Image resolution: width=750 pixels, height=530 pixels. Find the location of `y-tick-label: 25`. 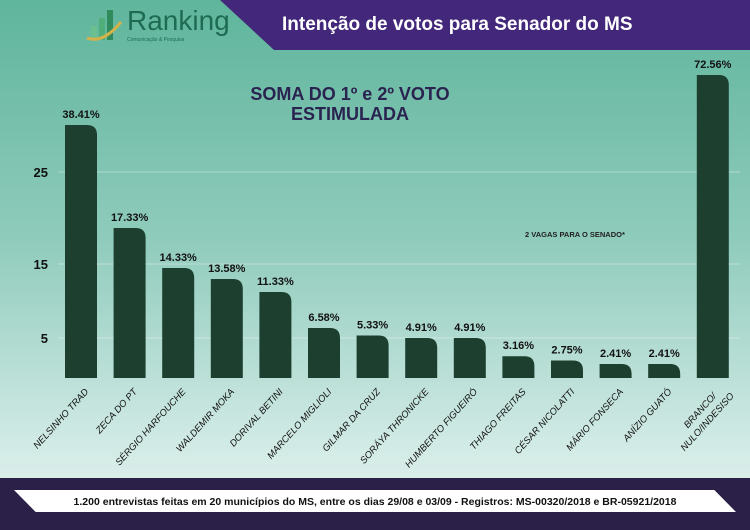

y-tick-label: 25 is located at coordinates (41, 172).